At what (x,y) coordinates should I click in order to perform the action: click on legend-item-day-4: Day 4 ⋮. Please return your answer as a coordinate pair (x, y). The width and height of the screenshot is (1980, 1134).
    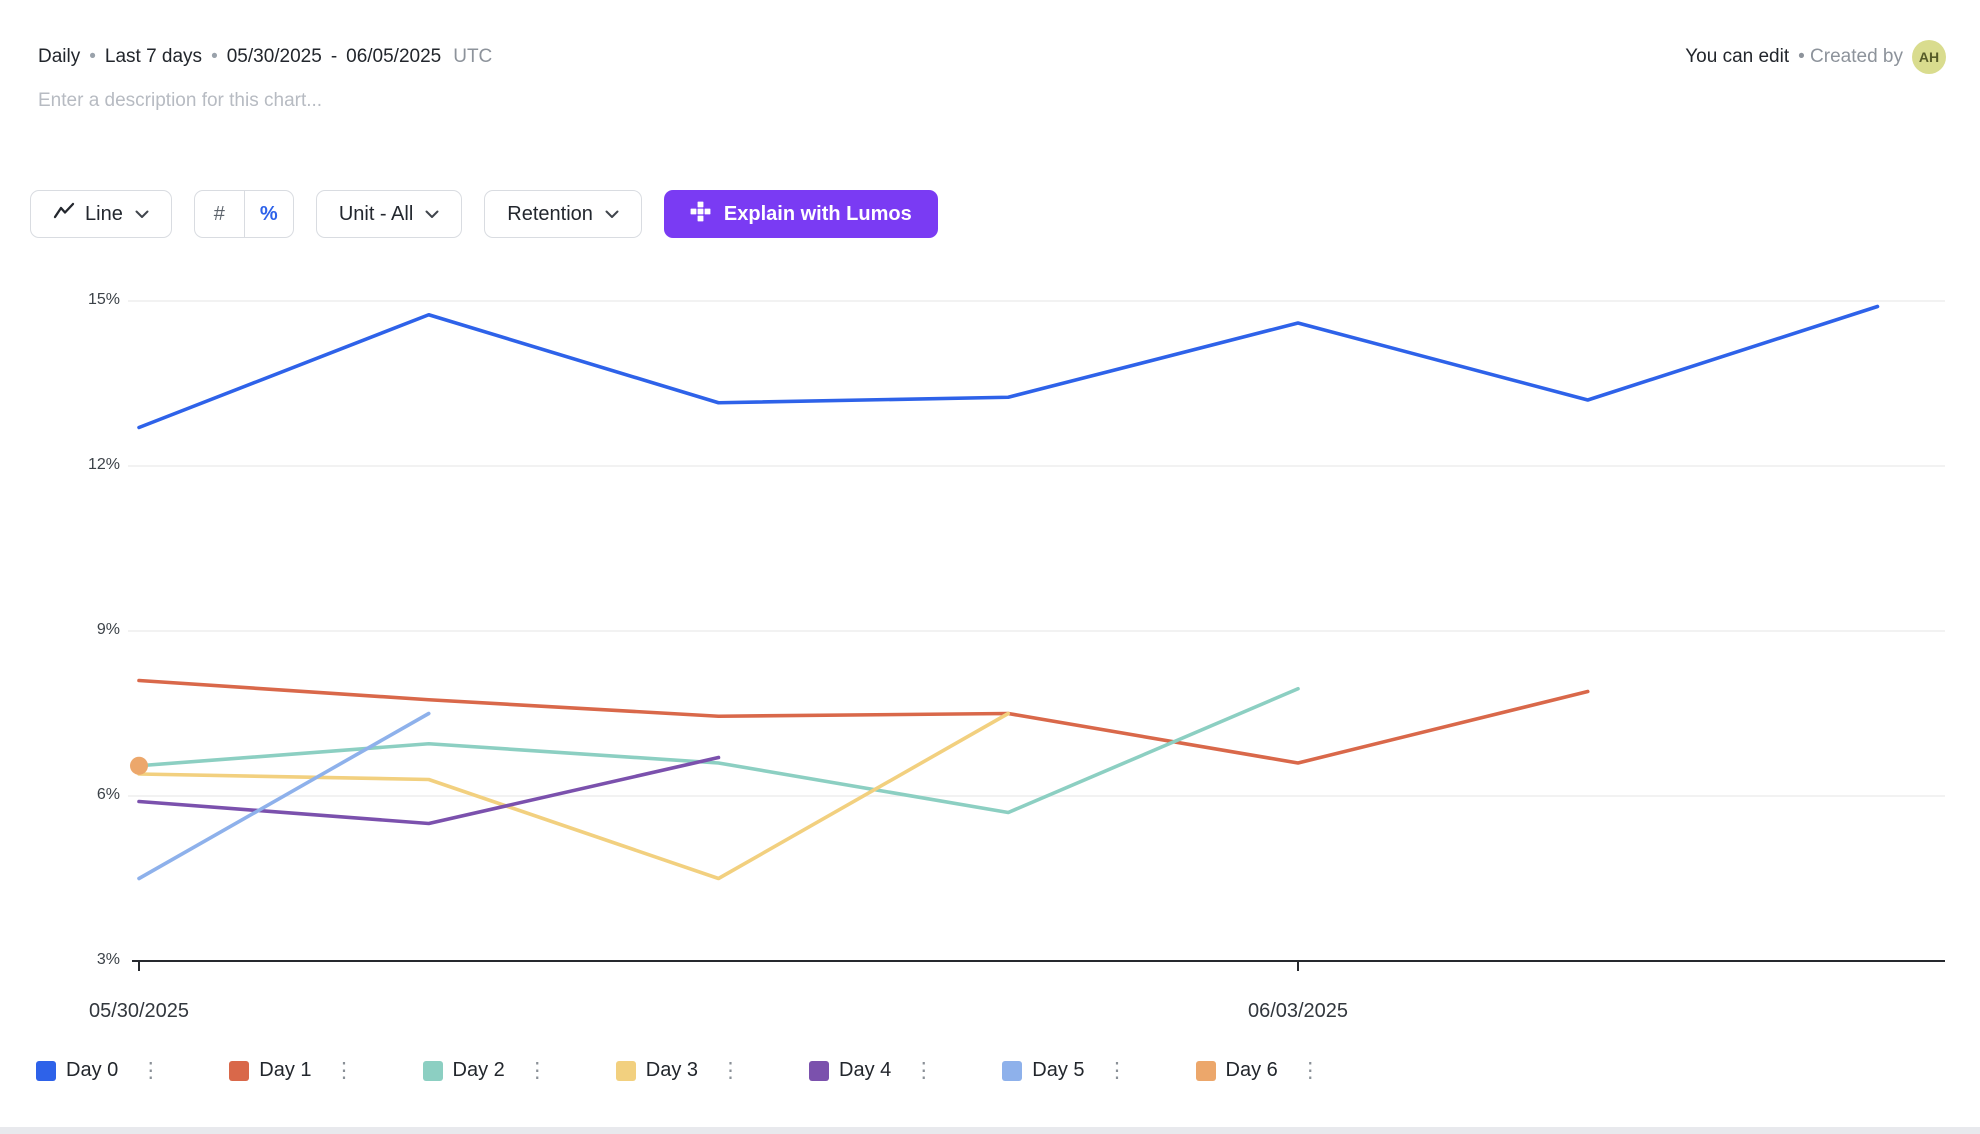
    Looking at the image, I should click on (873, 1070).